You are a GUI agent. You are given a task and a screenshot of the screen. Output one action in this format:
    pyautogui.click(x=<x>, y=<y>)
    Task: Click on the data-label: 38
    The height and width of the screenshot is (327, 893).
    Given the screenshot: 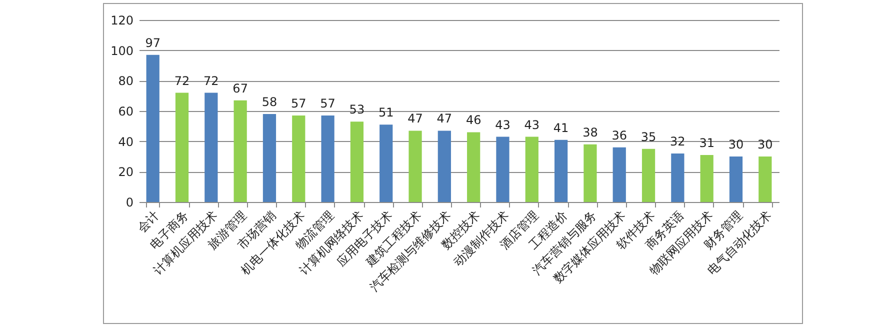 What is the action you would take?
    pyautogui.click(x=590, y=132)
    